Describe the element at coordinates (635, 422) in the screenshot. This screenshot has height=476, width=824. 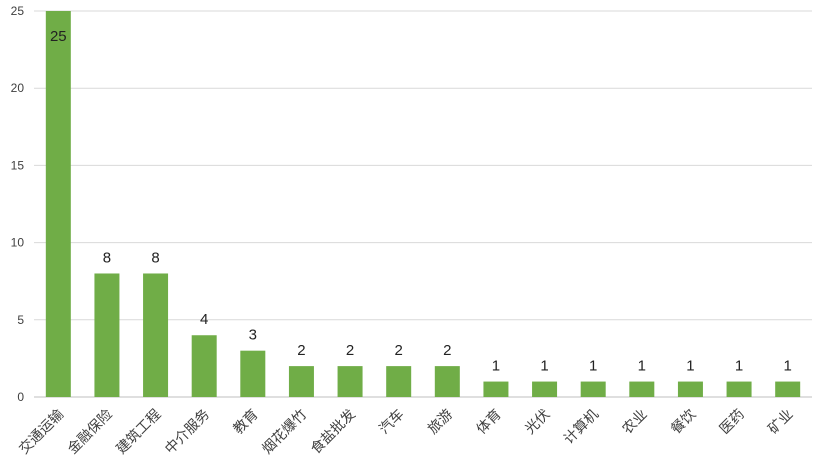
I see `x-tick-label: 农业` at that location.